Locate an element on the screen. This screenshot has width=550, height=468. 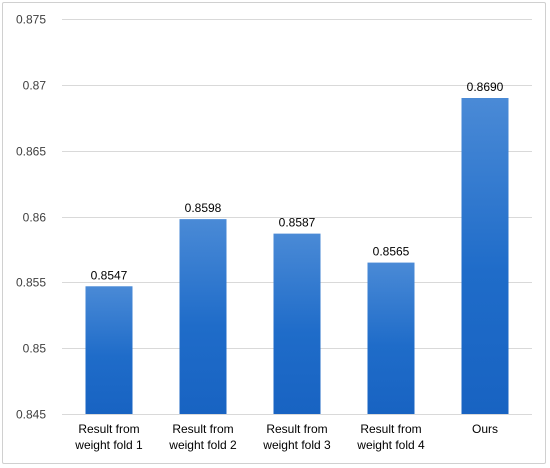
x-category-label: Result from weight fold 3 is located at coordinates (296, 437).